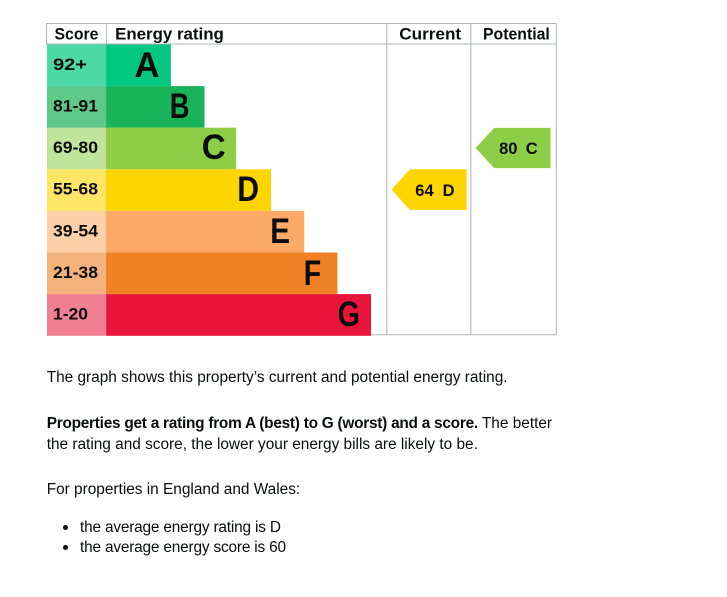 This screenshot has width=727, height=597. I want to click on svg-text: 80, so click(508, 149).